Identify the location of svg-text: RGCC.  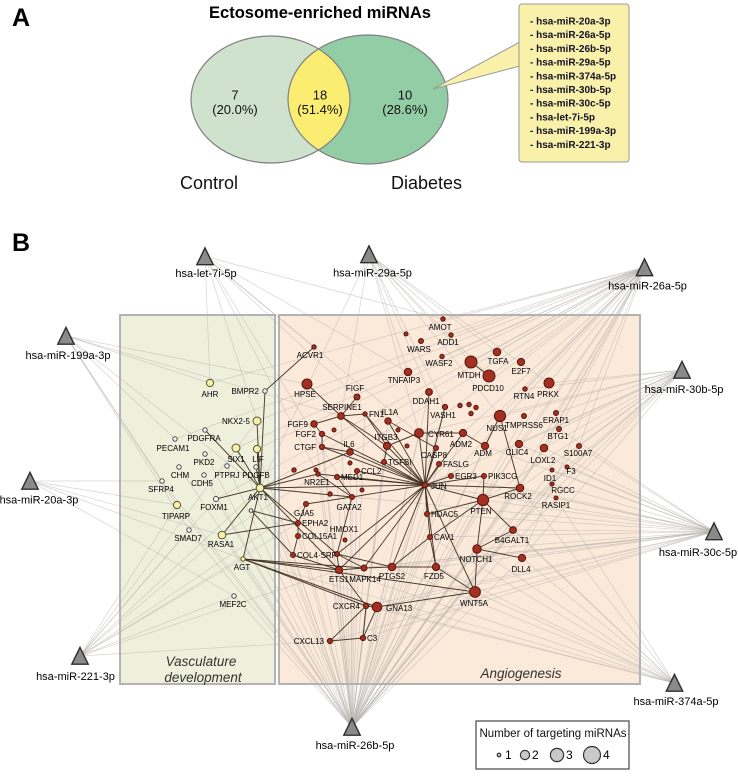
(563, 490).